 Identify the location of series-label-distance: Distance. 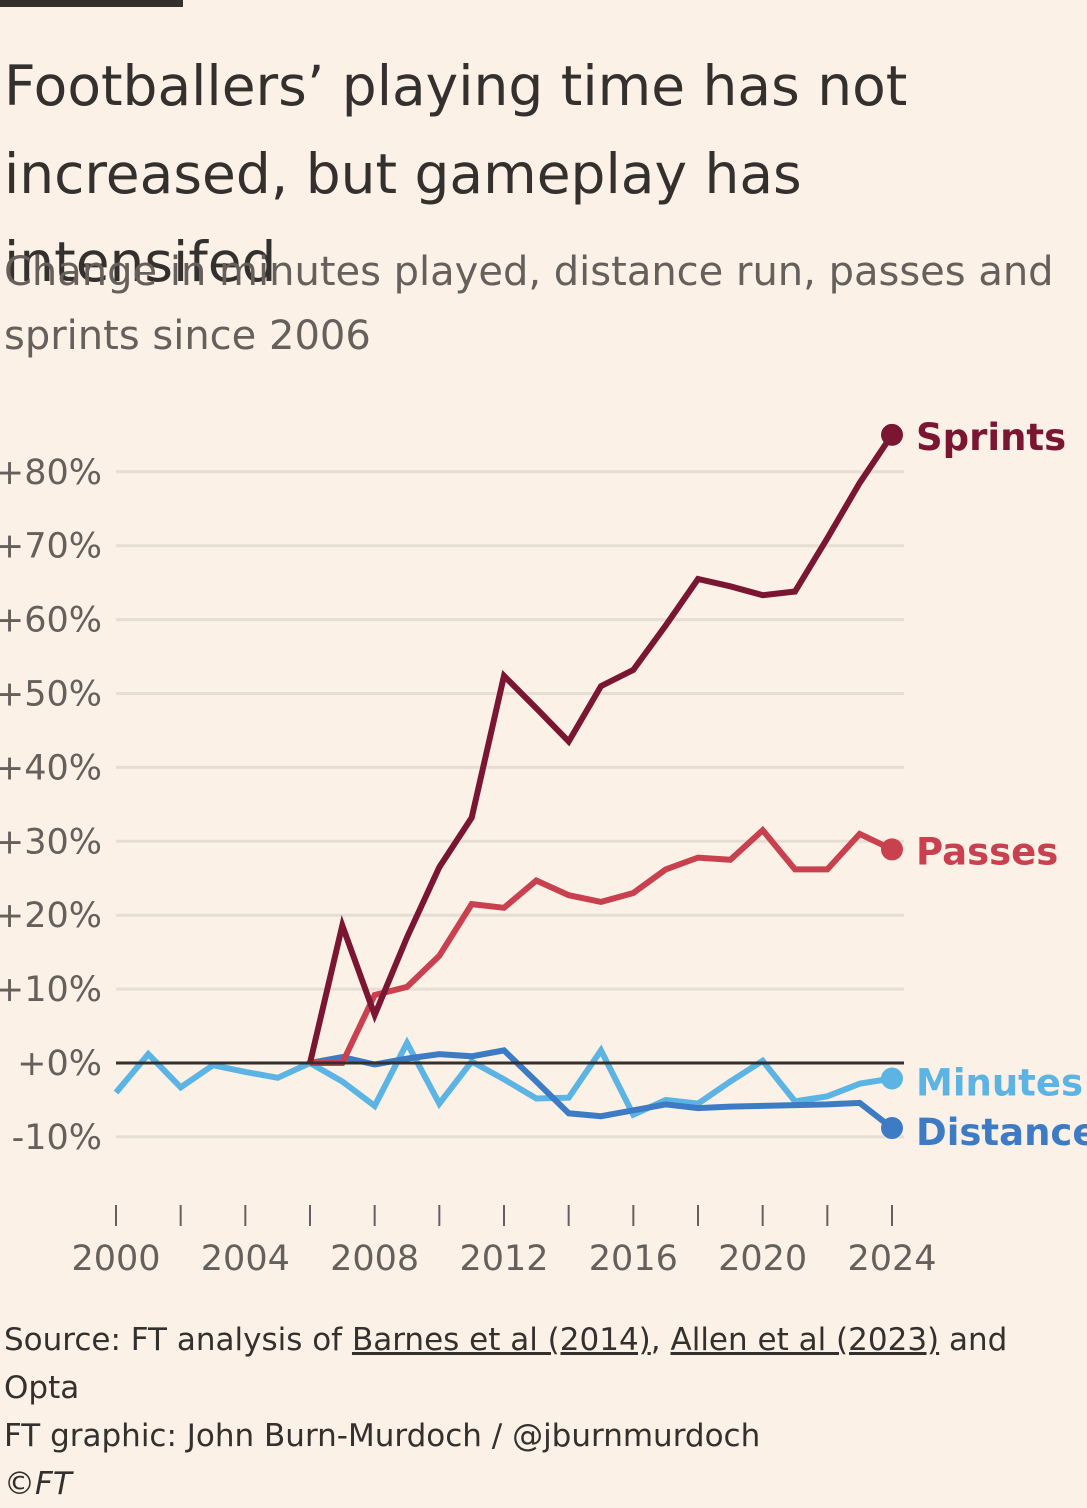
(1001, 1132).